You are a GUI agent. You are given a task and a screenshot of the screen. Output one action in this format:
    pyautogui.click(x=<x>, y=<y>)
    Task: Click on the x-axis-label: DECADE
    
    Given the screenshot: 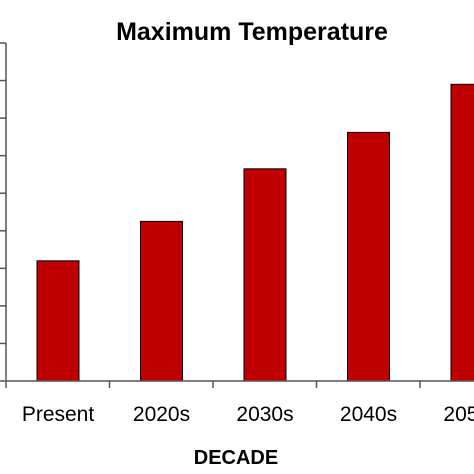 What is the action you would take?
    pyautogui.click(x=236, y=458)
    